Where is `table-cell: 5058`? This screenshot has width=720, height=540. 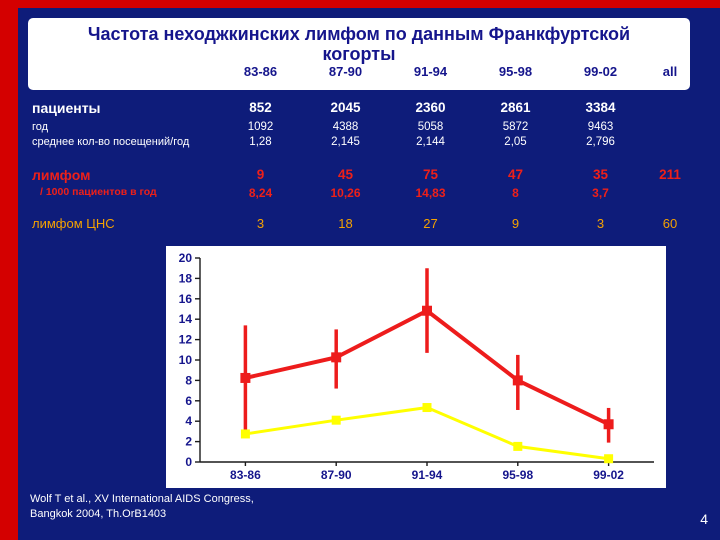
table-cell: 5058 is located at coordinates (430, 127).